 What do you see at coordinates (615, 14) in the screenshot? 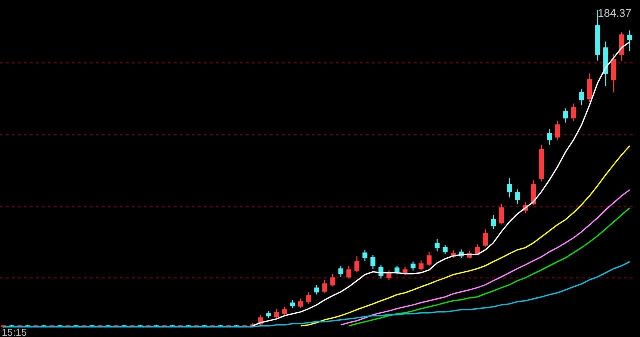
I see `annotation: 184.37` at bounding box center [615, 14].